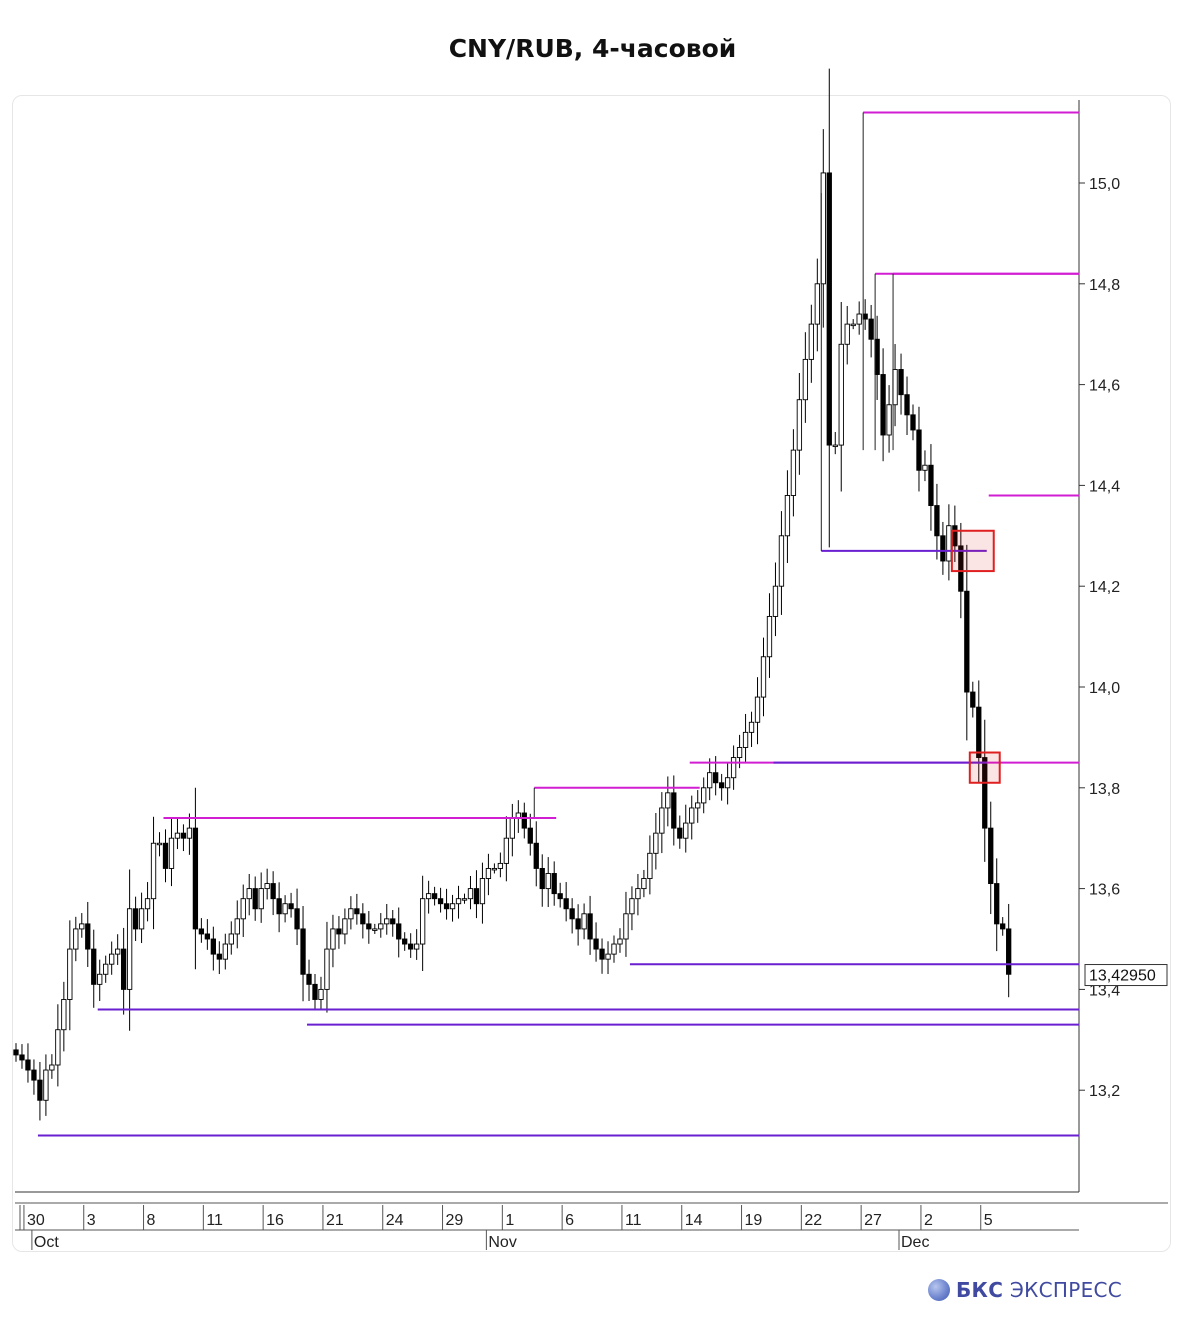  I want to click on brand-logo: БКС ЭКСПРЕСС, so click(1025, 1290).